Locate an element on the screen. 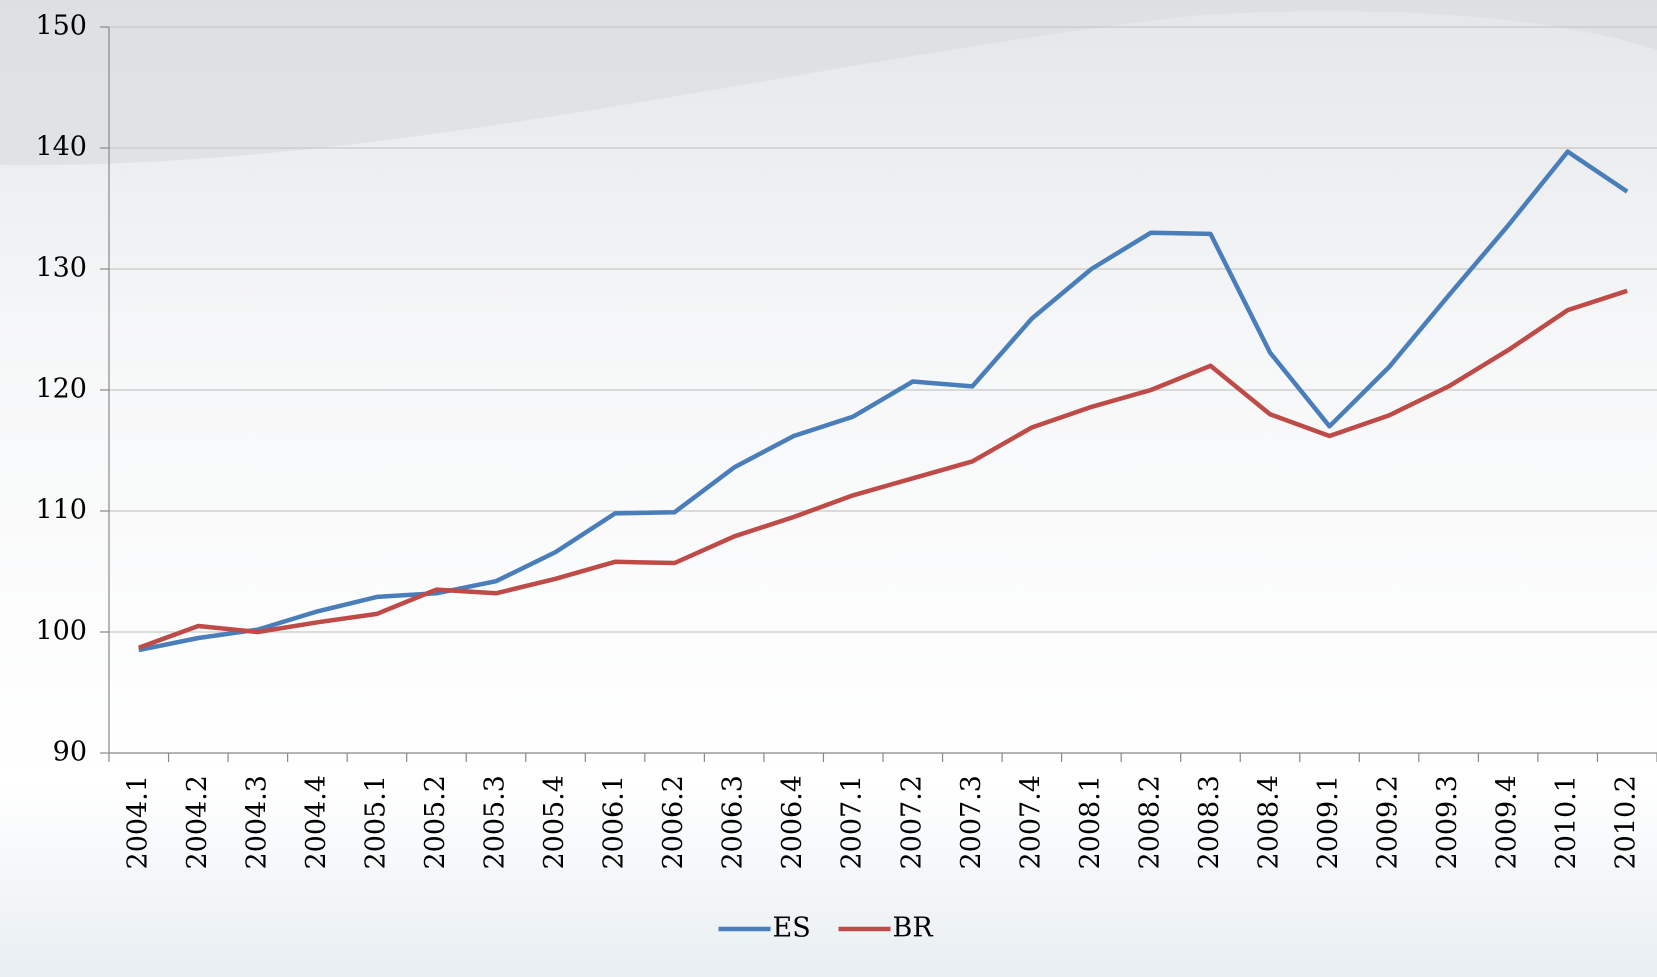 This screenshot has width=1657, height=977. x-tick-label: 2009.1 is located at coordinates (1328, 822).